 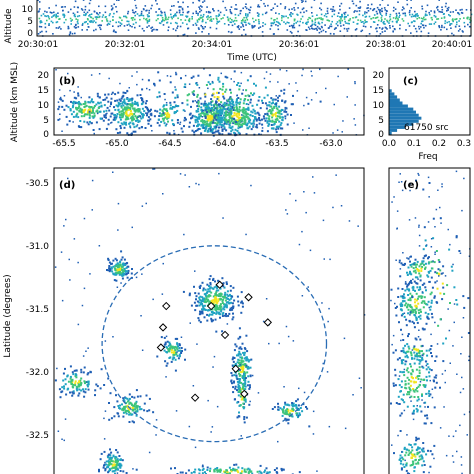 I want to click on panel-a-ytick: 0, so click(x=30, y=34).